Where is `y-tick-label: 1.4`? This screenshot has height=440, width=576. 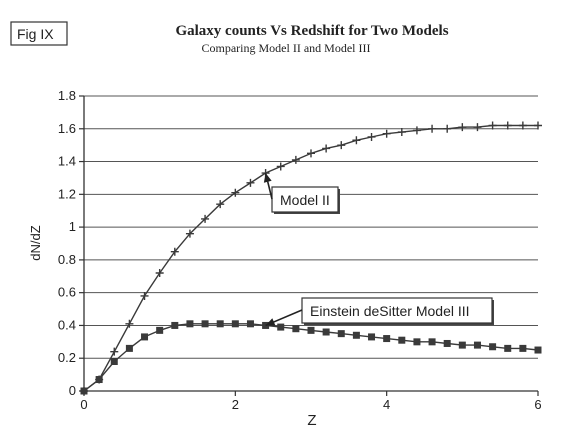
y-tick-label: 1.4 is located at coordinates (67, 161).